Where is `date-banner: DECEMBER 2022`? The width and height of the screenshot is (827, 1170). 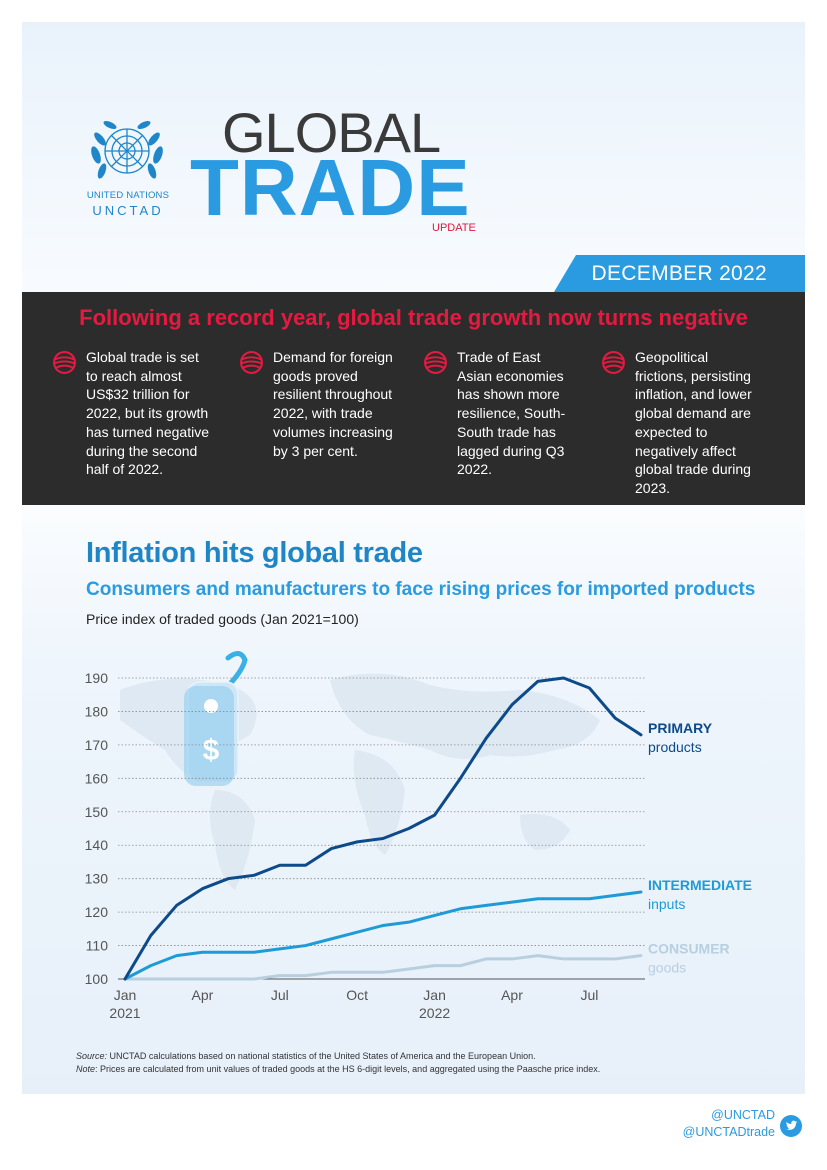
date-banner: DECEMBER 2022 is located at coordinates (679, 273).